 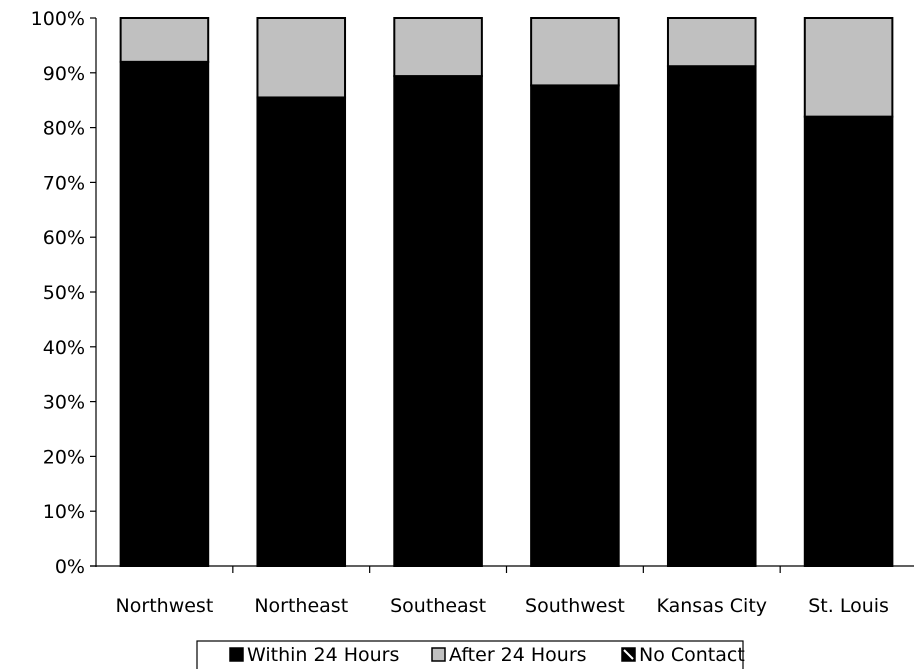 I want to click on bar-after-24-hours-southeast, so click(x=438, y=47).